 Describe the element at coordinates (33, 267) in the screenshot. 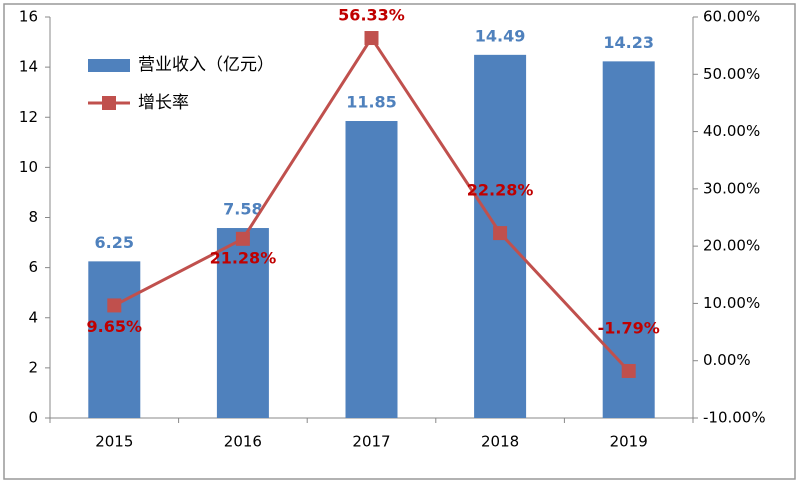

I see `y-tick-label: 6` at that location.